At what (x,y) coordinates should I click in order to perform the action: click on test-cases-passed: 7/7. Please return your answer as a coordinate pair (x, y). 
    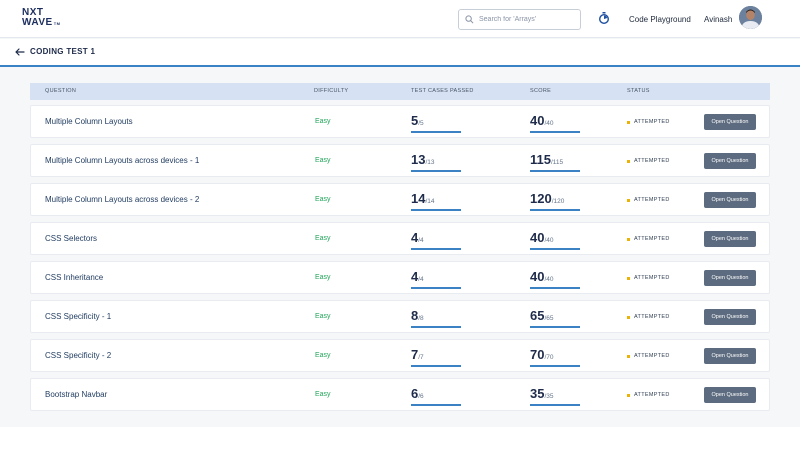
    Looking at the image, I should click on (436, 356).